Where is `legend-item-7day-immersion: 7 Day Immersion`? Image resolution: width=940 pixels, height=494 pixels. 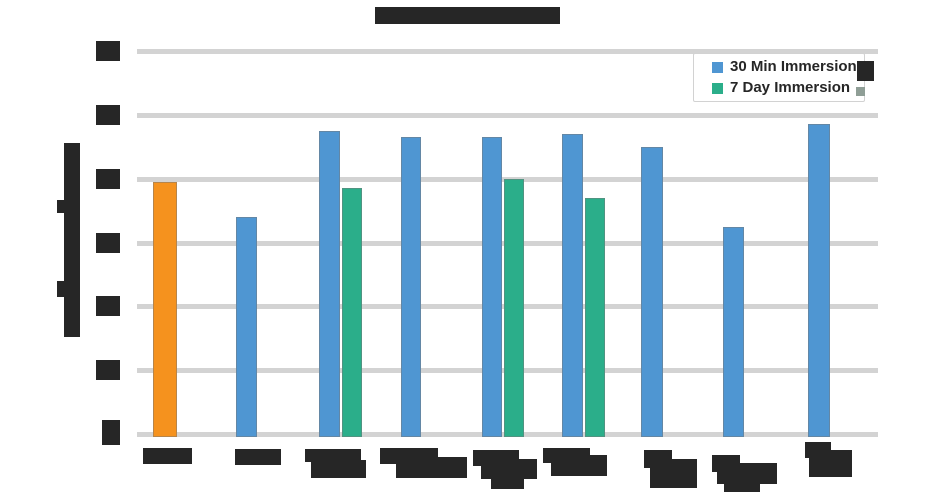 legend-item-7day-immersion: 7 Day Immersion is located at coordinates (788, 88).